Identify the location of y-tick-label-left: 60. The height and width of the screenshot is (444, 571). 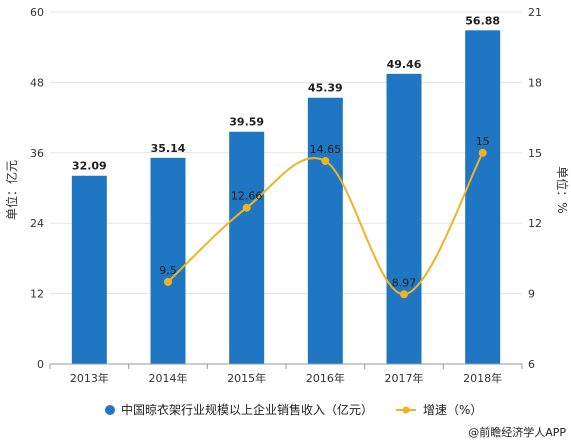
(37, 12).